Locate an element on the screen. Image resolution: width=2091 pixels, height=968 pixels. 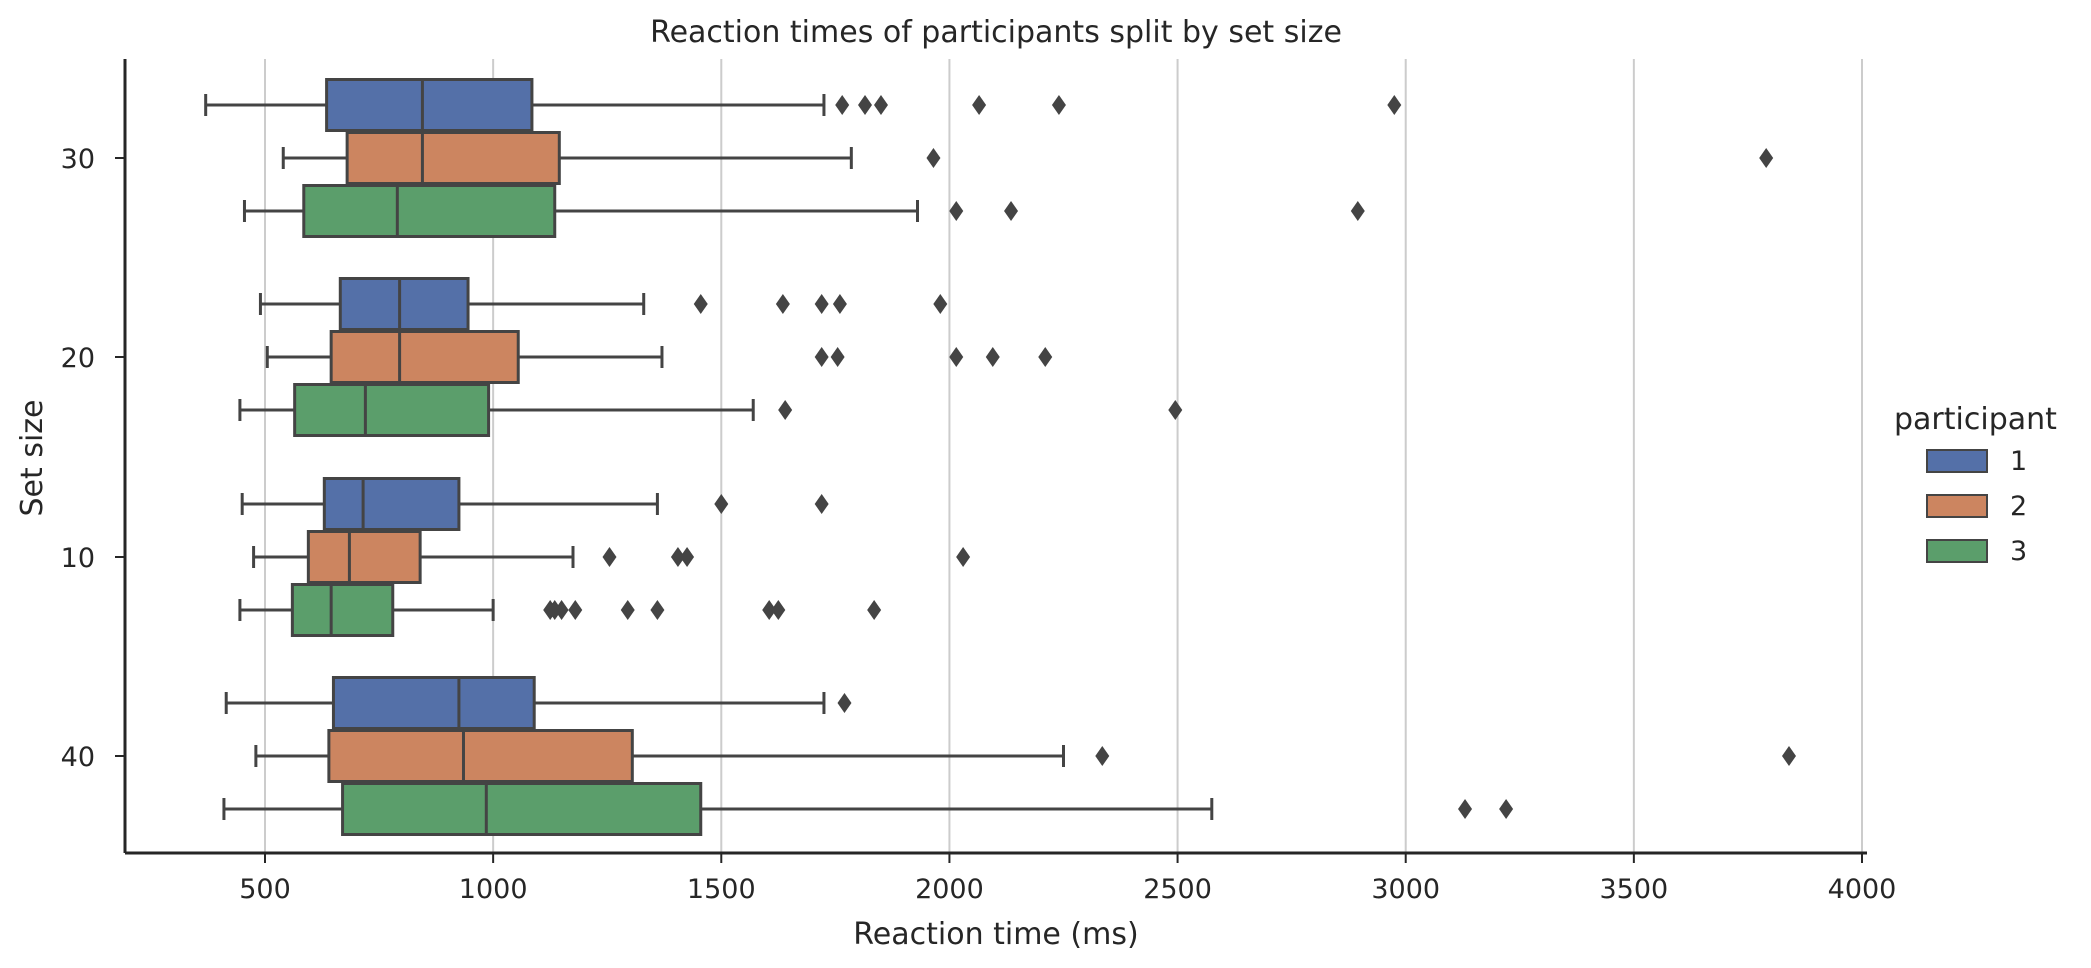
legend-entries: 1 2 3 is located at coordinates (1976, 506).